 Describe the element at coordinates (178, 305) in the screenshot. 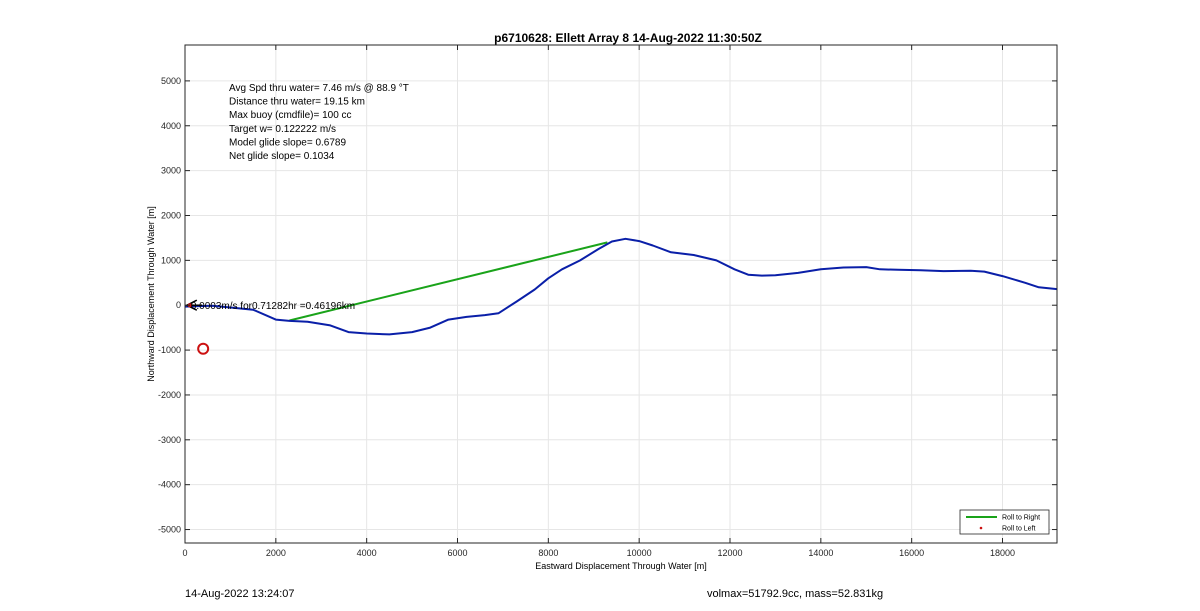

I see `y-tick-label: 0` at that location.